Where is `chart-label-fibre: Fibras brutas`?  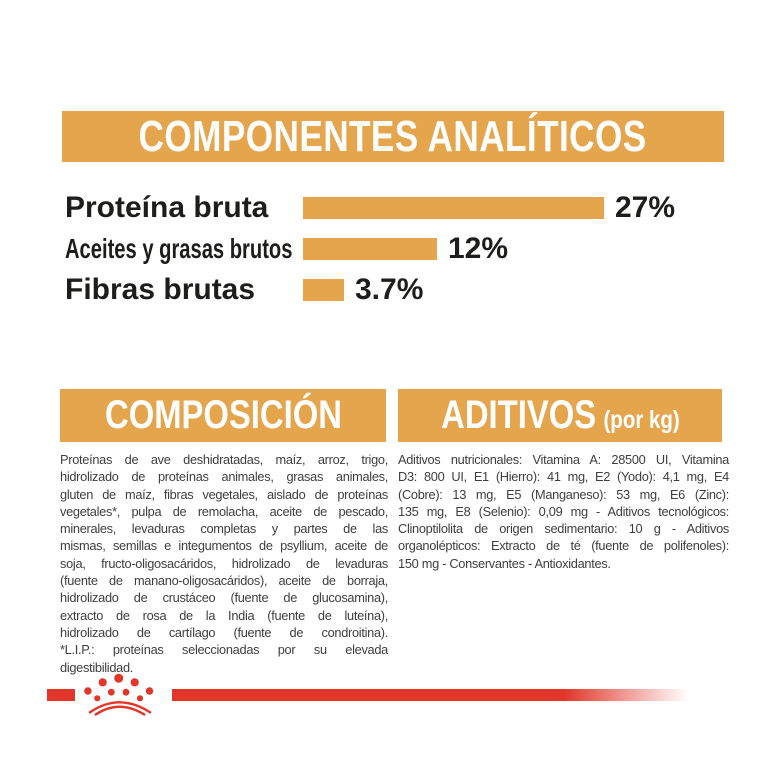 chart-label-fibre: Fibras brutas is located at coordinates (160, 289).